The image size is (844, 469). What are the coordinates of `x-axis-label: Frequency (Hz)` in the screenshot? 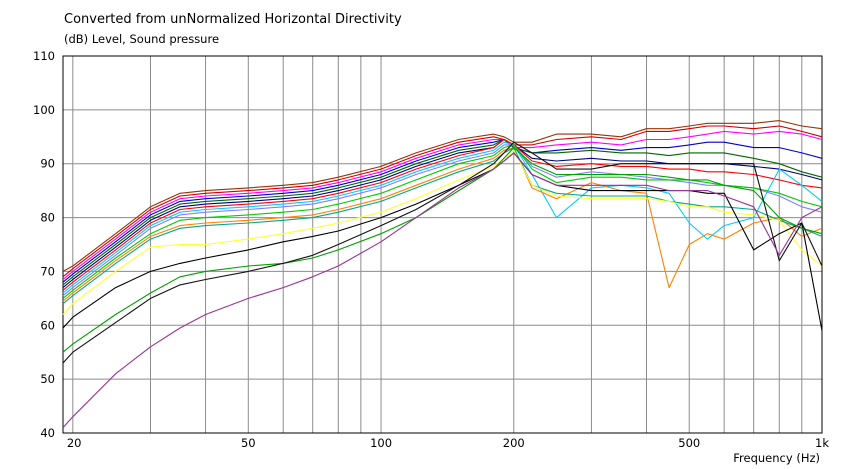 It's located at (776, 458).